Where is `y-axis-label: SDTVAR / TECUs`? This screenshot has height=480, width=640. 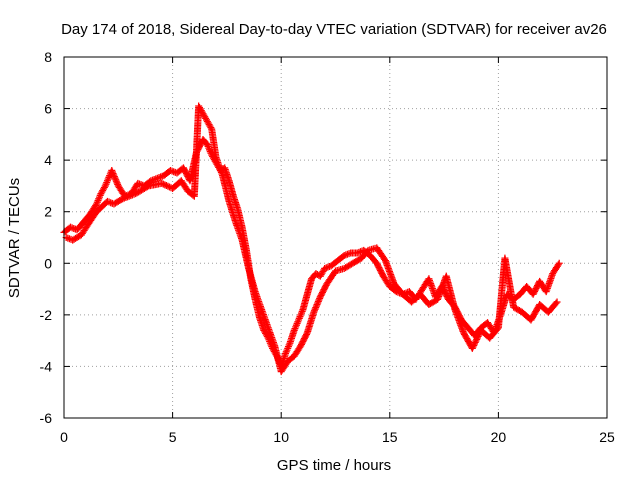
y-axis-label: SDTVAR / TECUs is located at coordinates (14, 238).